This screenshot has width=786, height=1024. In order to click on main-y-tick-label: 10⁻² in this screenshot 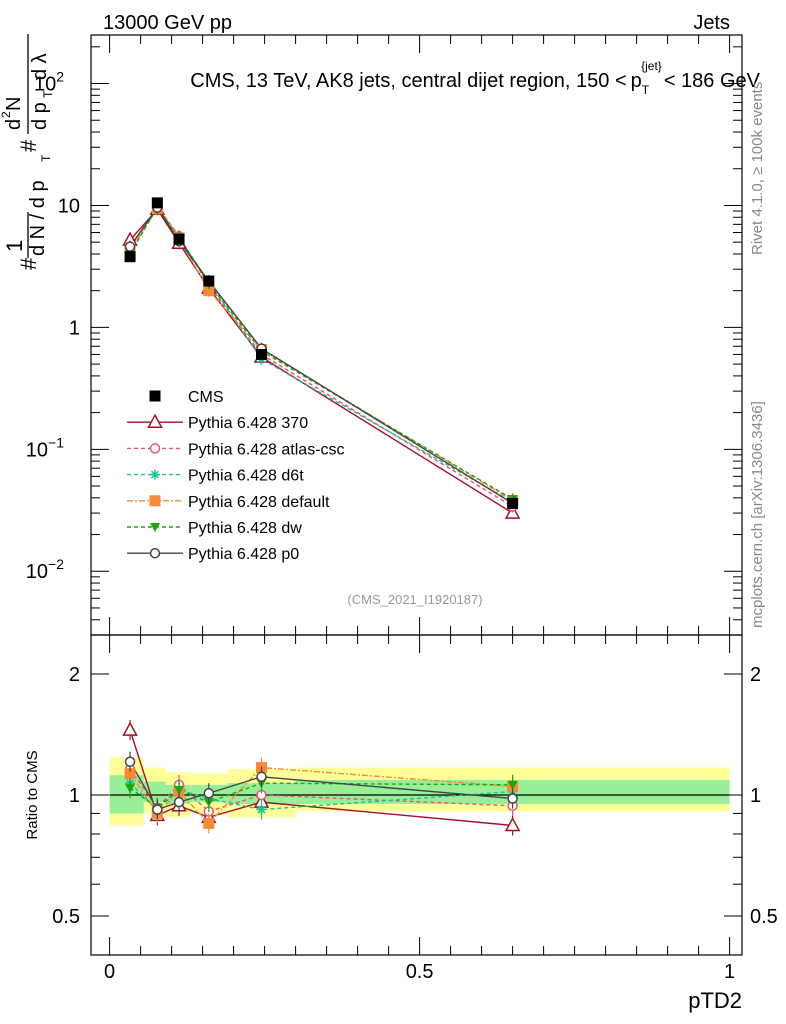, I will do `click(45, 569)`.